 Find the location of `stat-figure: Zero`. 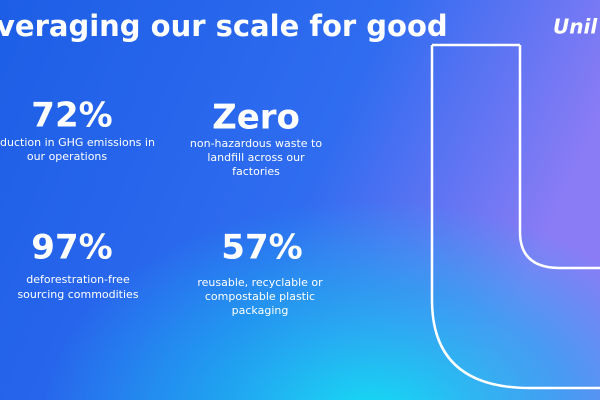

stat-figure: Zero is located at coordinates (256, 118).